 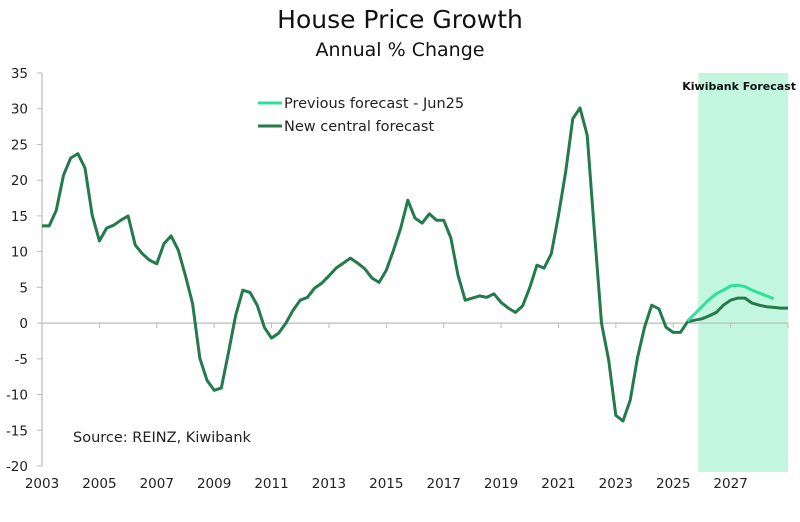 What do you see at coordinates (271, 484) in the screenshot?
I see `x-tick-label: 2011` at bounding box center [271, 484].